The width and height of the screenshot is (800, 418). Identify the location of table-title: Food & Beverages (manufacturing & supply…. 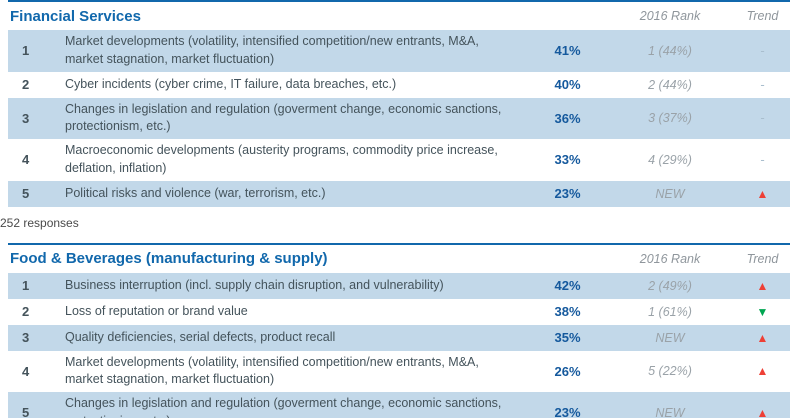
(169, 258).